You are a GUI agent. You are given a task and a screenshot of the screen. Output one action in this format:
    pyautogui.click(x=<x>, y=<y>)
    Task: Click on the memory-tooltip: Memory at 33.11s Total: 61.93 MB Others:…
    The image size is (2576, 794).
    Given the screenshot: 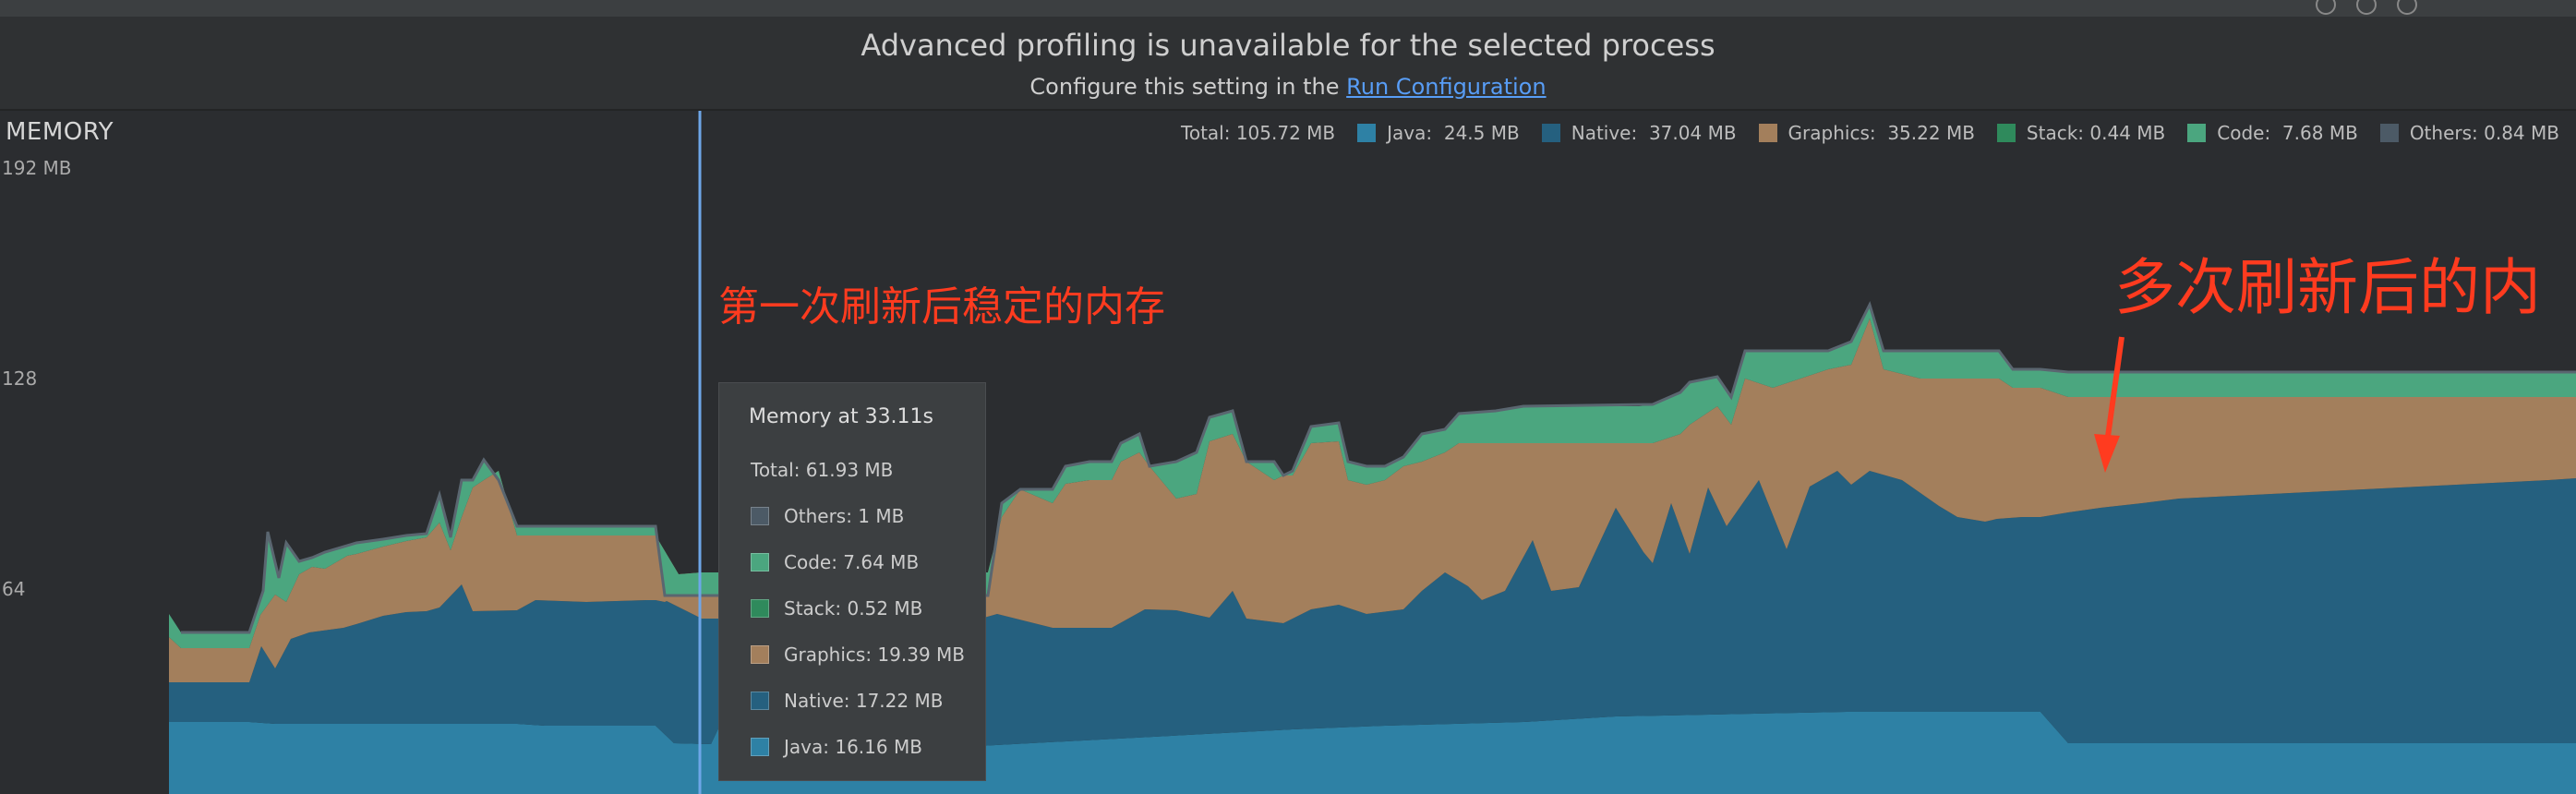 What is the action you would take?
    pyautogui.click(x=852, y=581)
    